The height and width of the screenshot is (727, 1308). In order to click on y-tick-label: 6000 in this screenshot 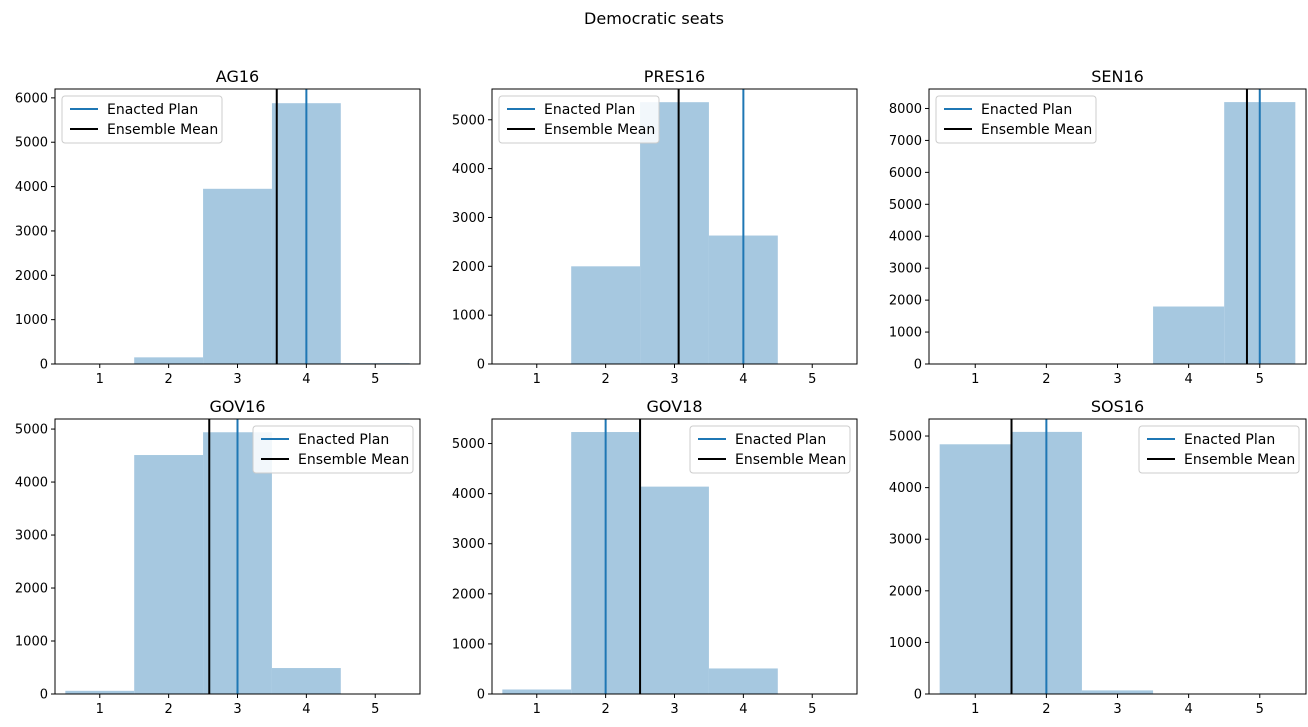, I will do `click(905, 173)`.